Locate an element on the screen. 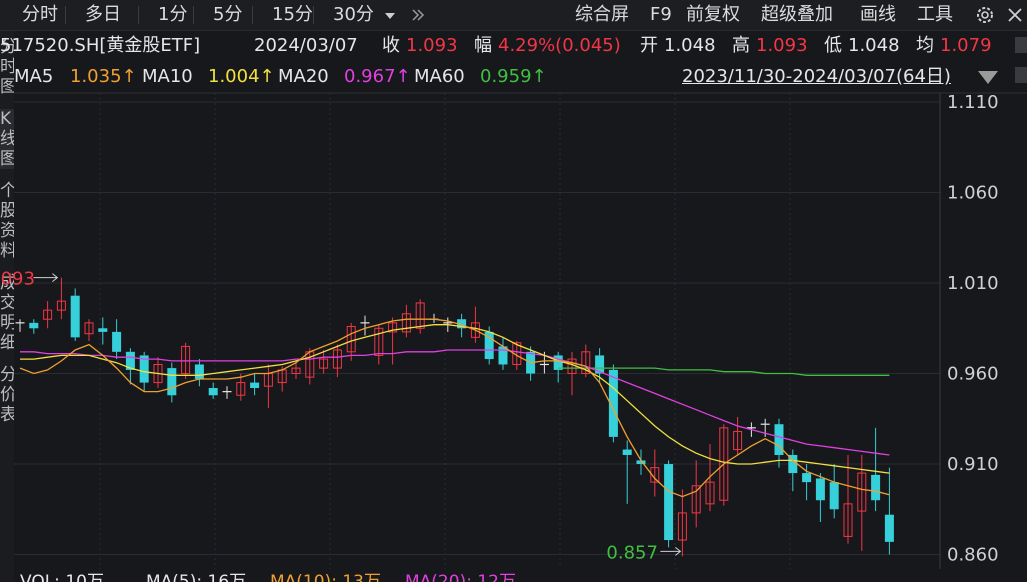  high-annotation: 1.093 is located at coordinates (17, 279).